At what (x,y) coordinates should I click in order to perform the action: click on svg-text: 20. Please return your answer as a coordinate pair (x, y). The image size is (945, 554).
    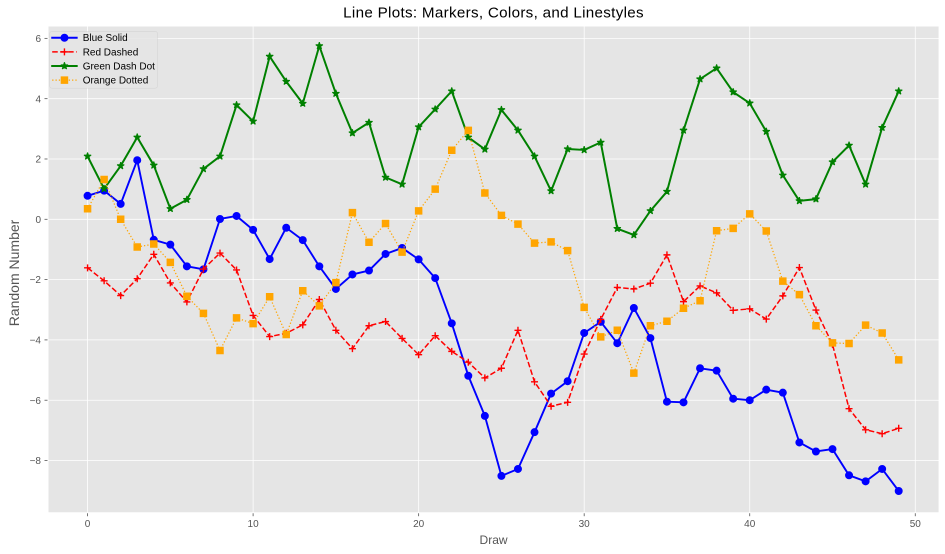
    Looking at the image, I should click on (419, 524).